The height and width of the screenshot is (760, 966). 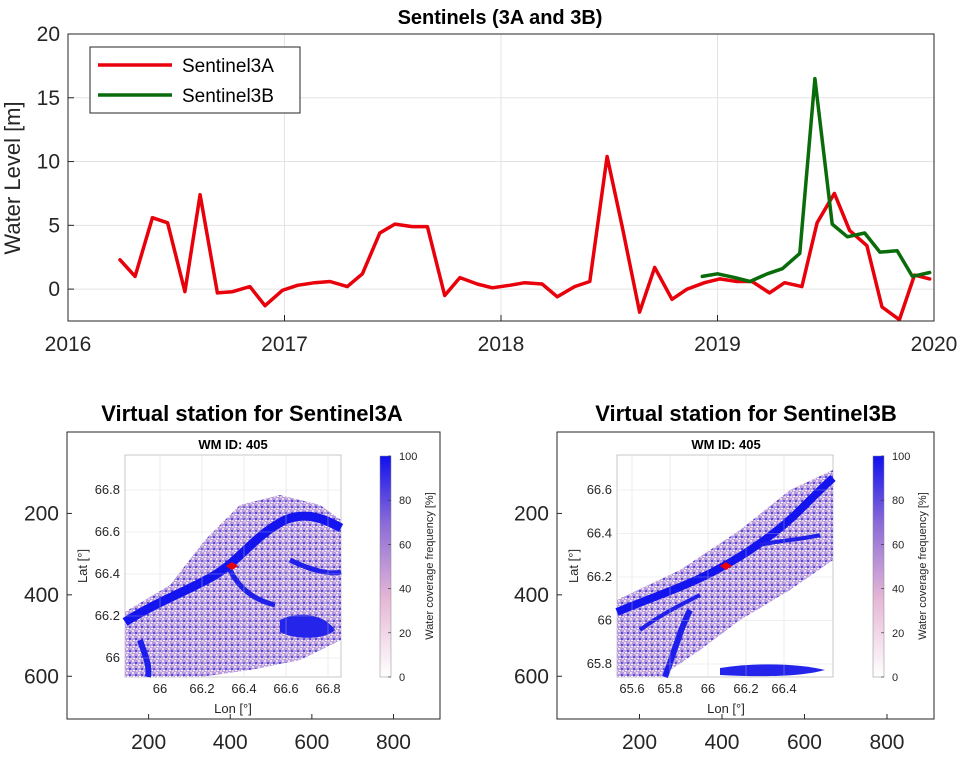 I want to click on b-outer-y-tick-label-200: 200, so click(x=531, y=513).